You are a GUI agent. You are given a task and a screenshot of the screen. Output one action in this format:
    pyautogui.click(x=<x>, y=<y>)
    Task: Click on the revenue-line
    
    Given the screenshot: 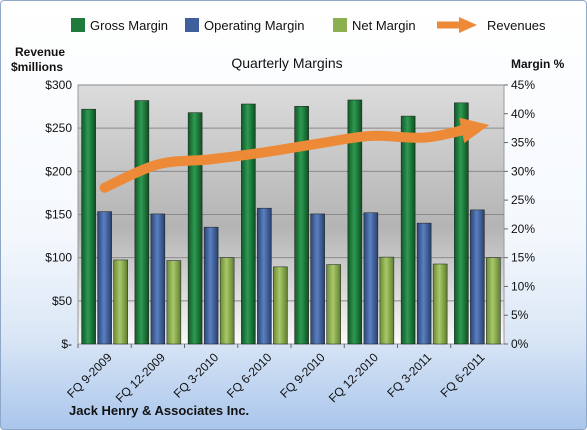 What is the action you would take?
    pyautogui.click(x=294, y=155)
    